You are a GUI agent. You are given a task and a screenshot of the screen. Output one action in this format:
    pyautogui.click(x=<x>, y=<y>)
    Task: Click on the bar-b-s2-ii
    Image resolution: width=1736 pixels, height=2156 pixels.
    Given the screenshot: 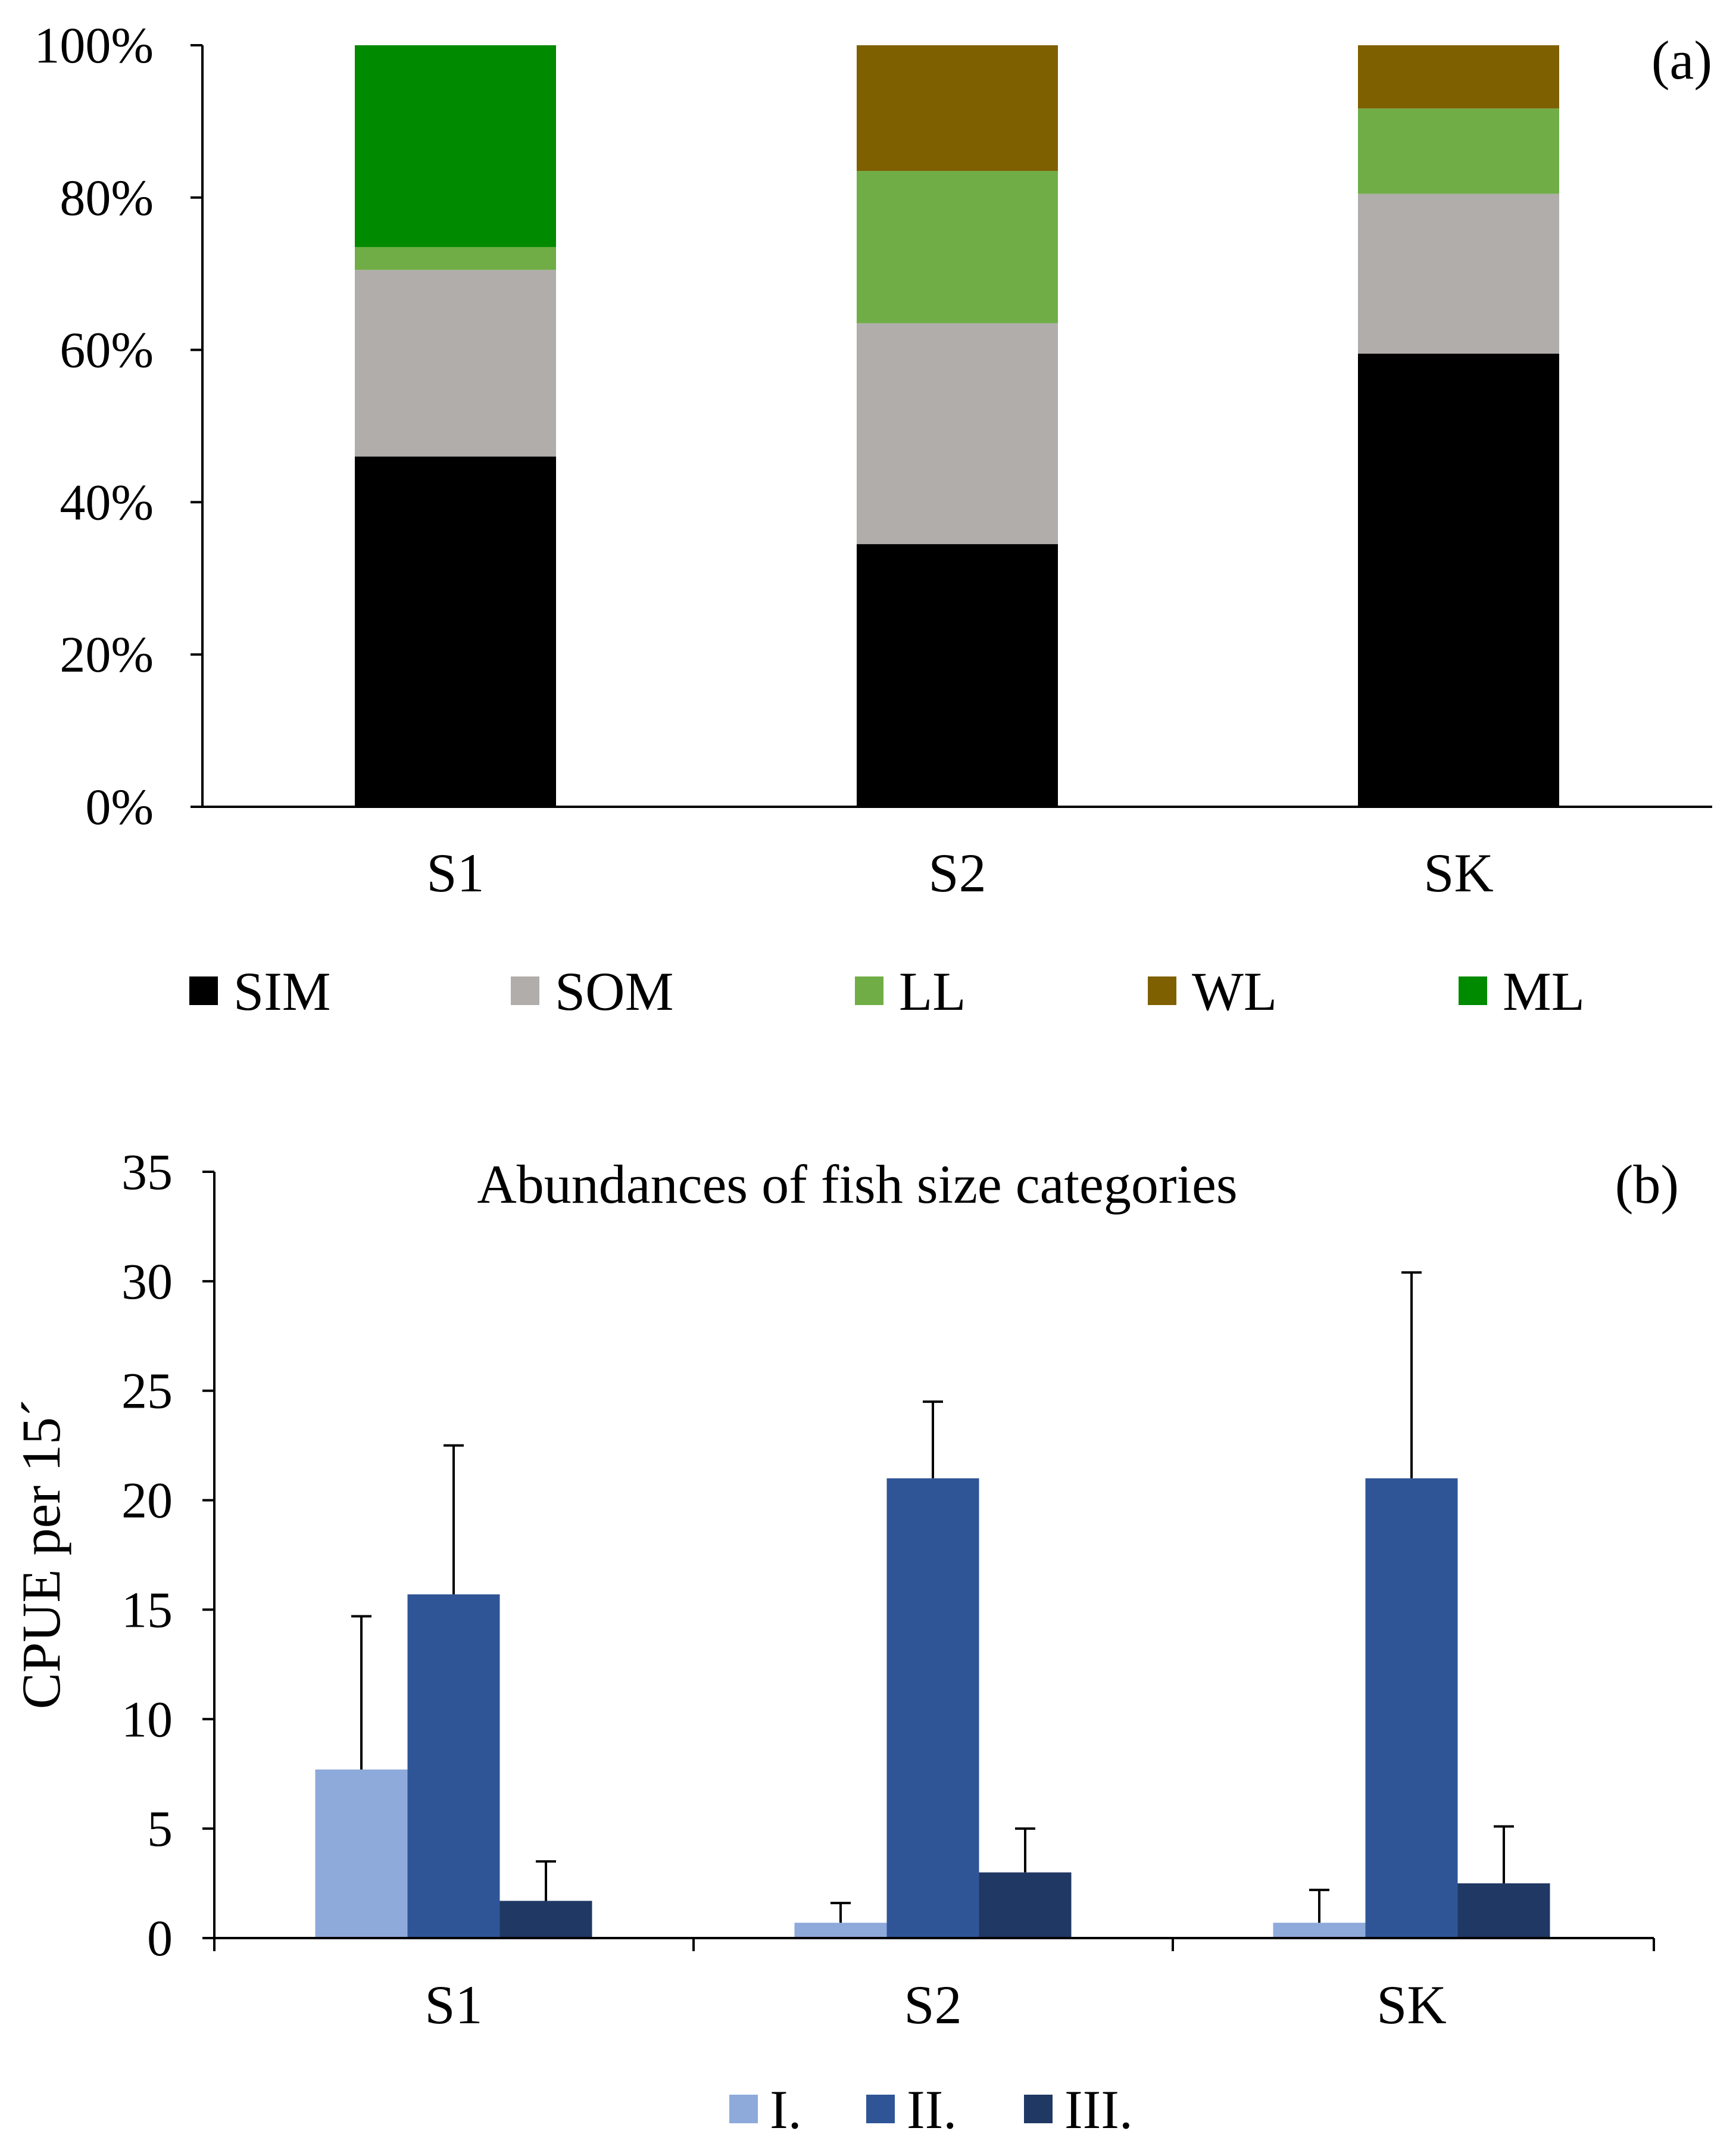 What is the action you would take?
    pyautogui.click(x=932, y=1708)
    